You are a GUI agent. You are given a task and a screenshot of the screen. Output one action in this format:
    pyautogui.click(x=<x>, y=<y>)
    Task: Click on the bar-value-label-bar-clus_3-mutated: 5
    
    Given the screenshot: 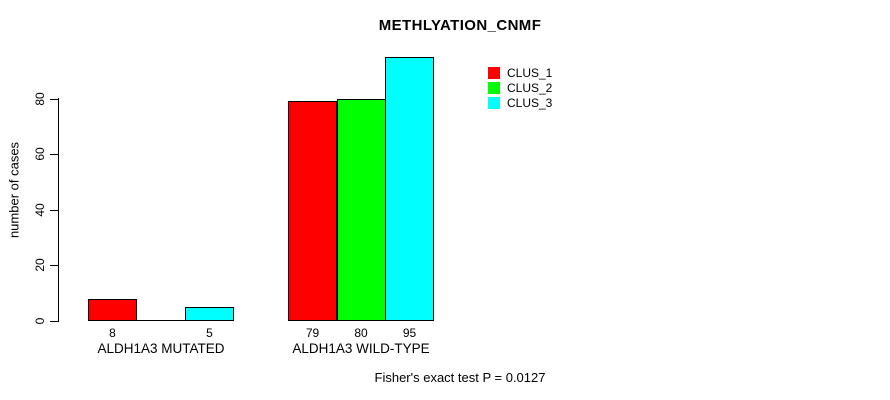 What is the action you would take?
    pyautogui.click(x=209, y=333)
    